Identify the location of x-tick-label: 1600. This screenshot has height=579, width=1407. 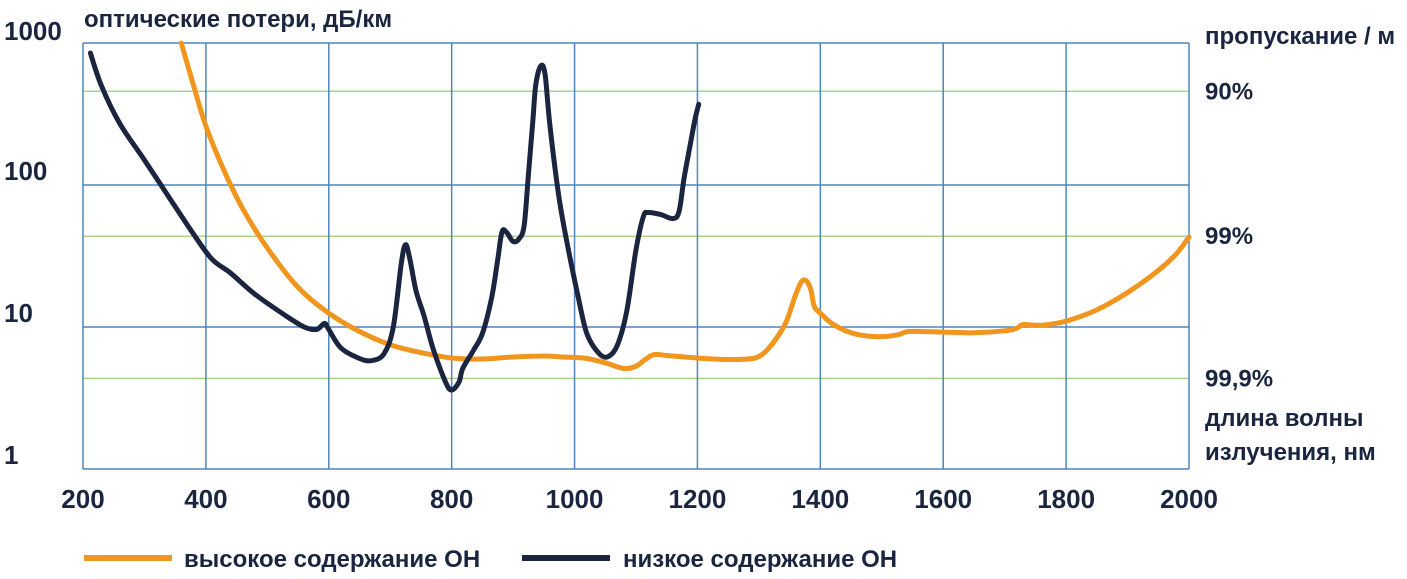
(943, 499).